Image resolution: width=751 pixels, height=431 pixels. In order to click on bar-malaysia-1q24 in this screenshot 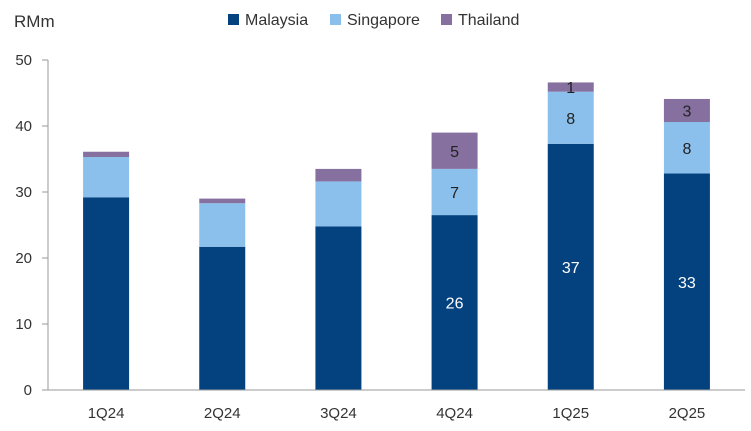, I will do `click(106, 293)`.